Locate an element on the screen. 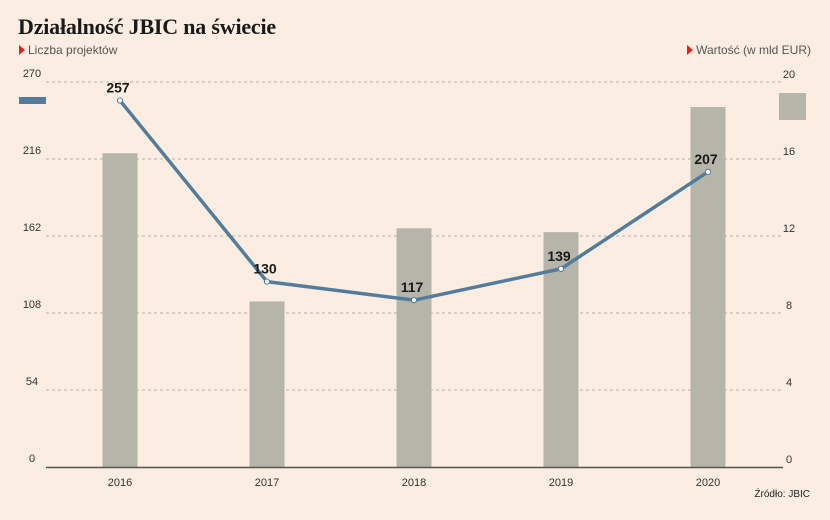 The height and width of the screenshot is (520, 830). y-right-tick-label: 0 is located at coordinates (789, 460).